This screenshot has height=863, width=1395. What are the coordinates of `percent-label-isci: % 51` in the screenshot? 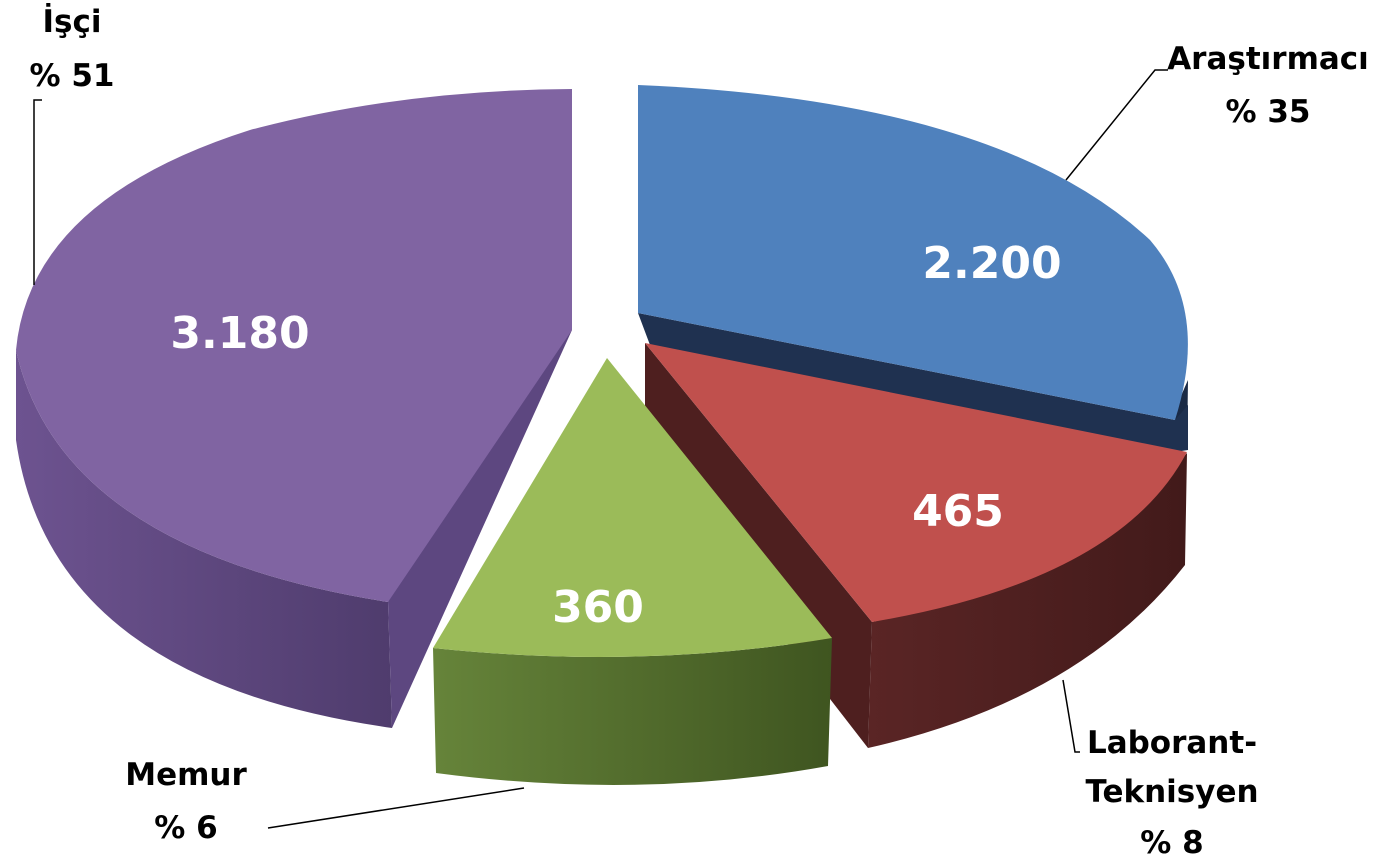 It's located at (72, 76).